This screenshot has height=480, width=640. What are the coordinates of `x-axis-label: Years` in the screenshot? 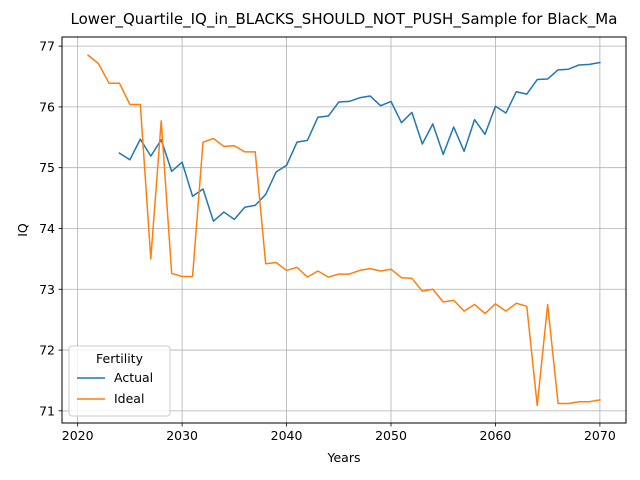 It's located at (344, 457).